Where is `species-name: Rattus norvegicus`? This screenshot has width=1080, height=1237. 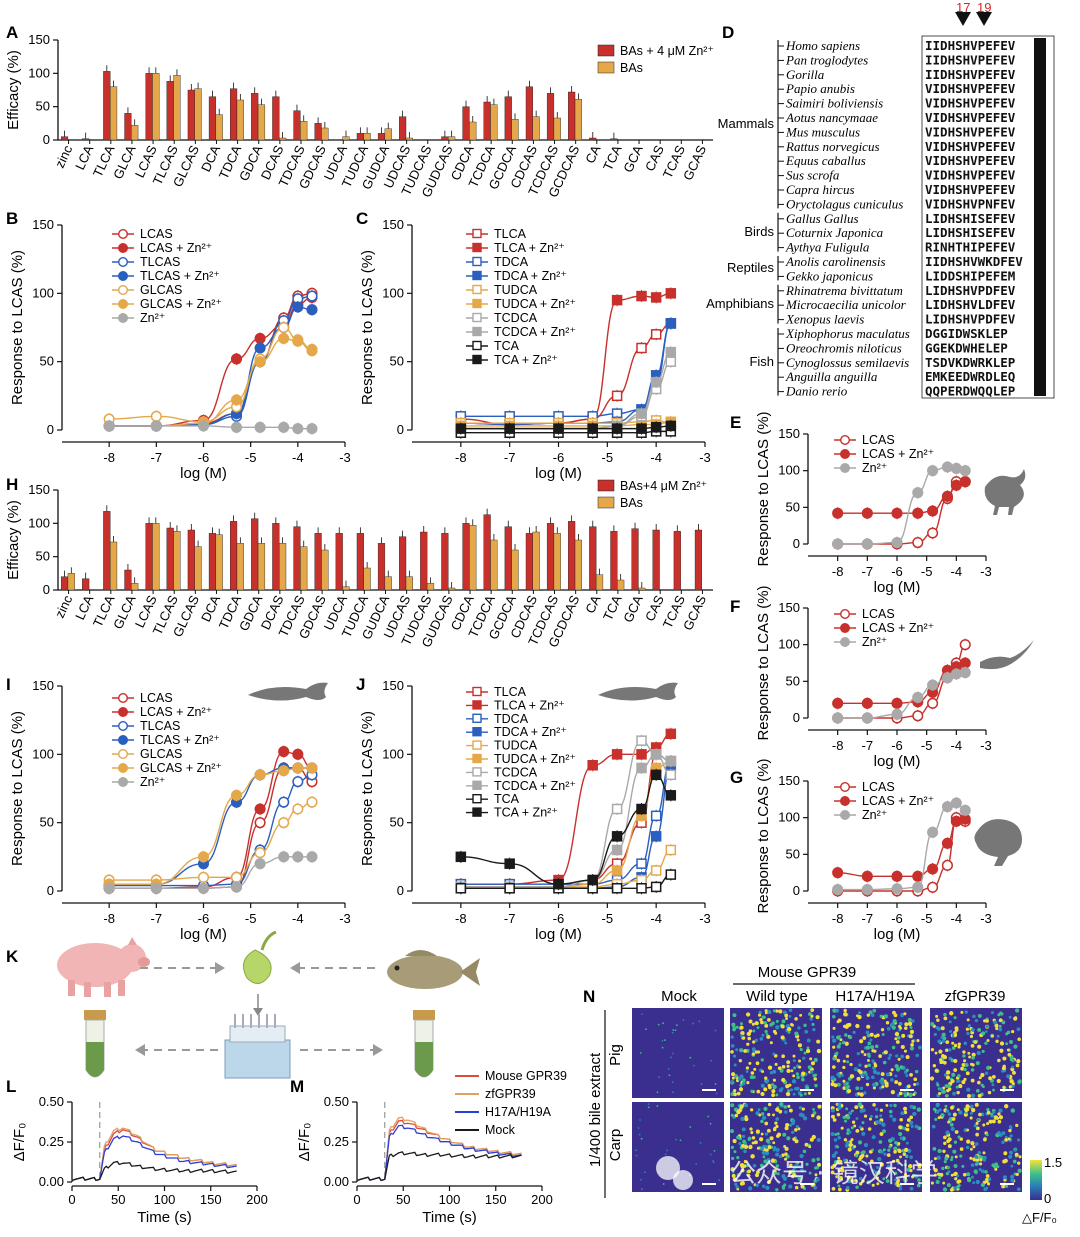
species-name: Rattus norvegicus is located at coordinates (832, 146).